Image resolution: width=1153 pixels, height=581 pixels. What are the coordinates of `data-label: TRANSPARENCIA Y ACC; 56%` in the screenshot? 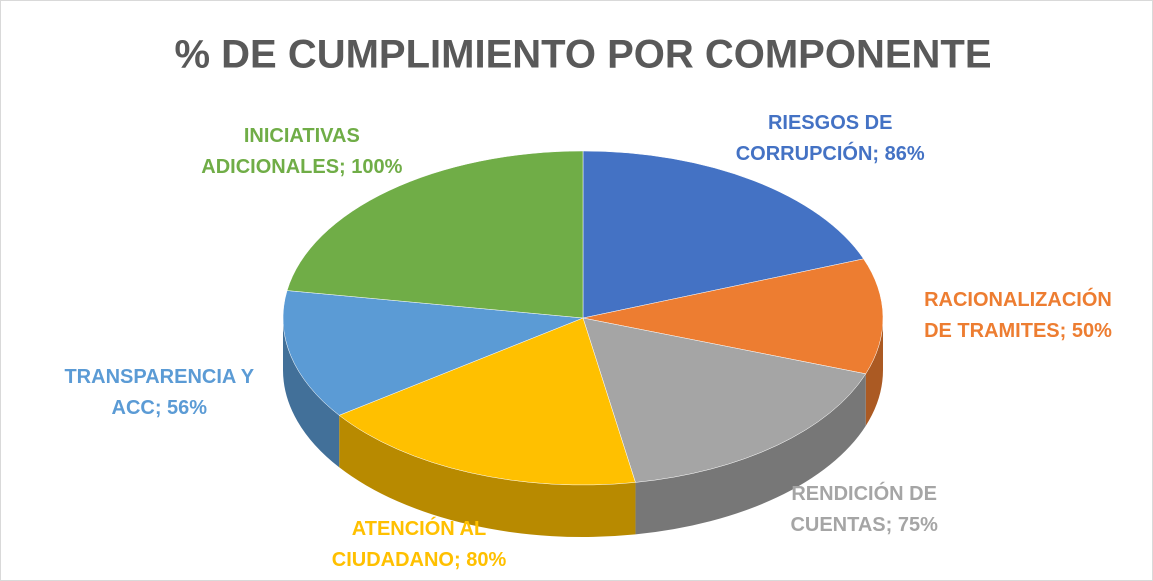 It's located at (159, 393).